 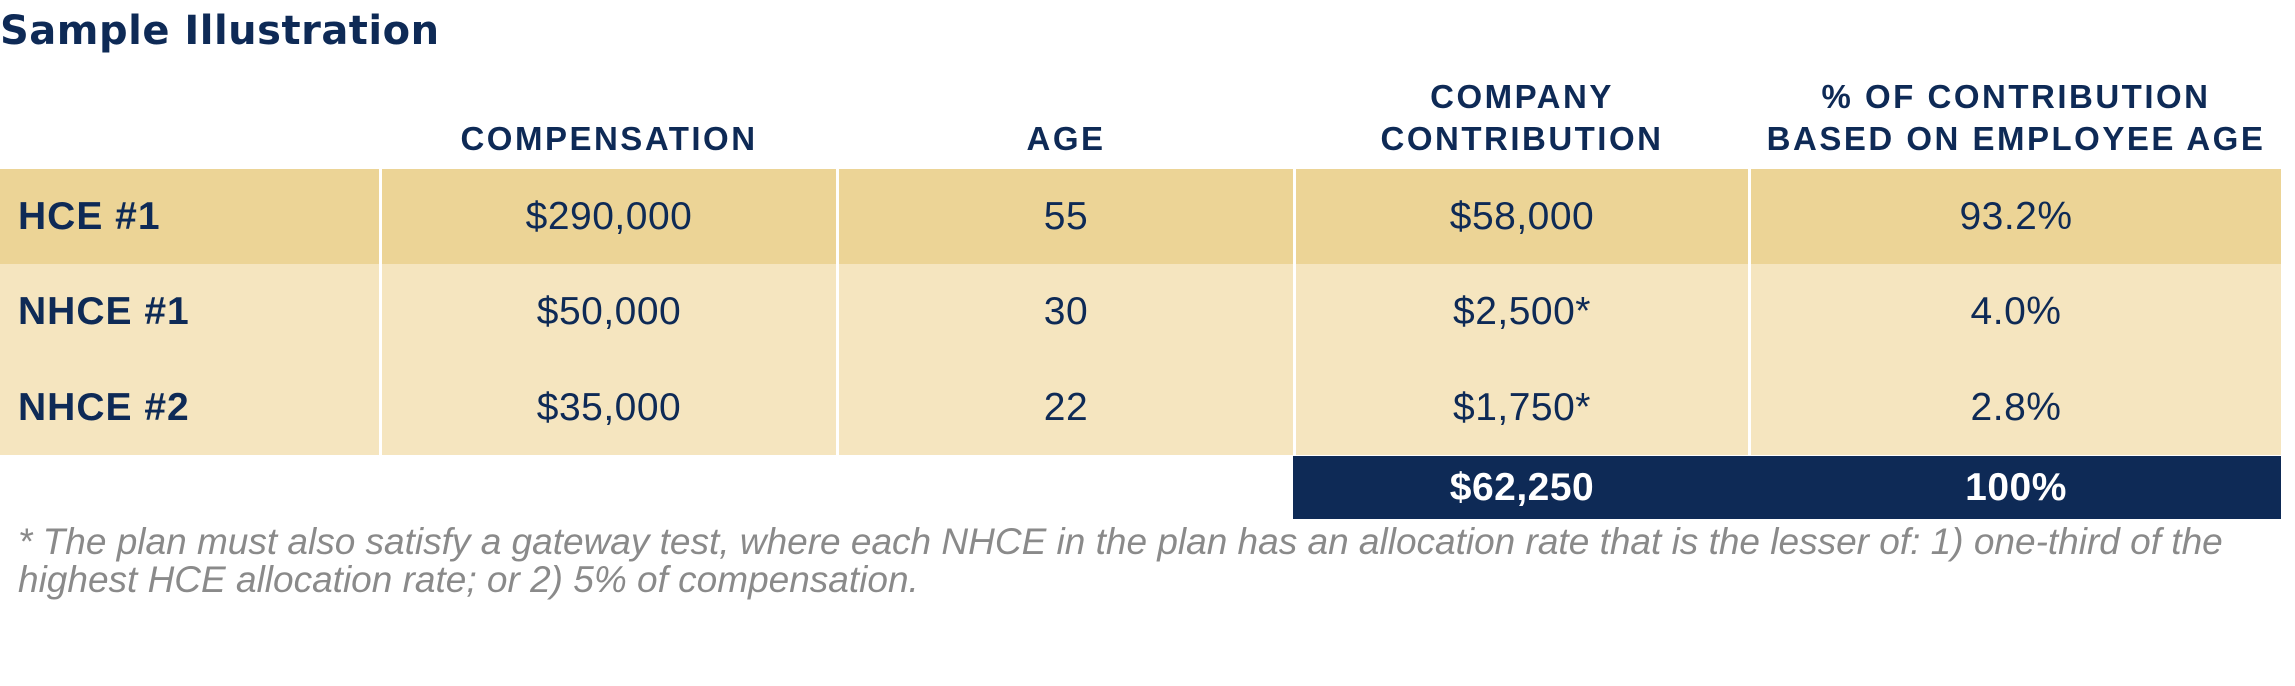 I want to click on cell-pct-hce-1: 93.2%, so click(x=2016, y=216).